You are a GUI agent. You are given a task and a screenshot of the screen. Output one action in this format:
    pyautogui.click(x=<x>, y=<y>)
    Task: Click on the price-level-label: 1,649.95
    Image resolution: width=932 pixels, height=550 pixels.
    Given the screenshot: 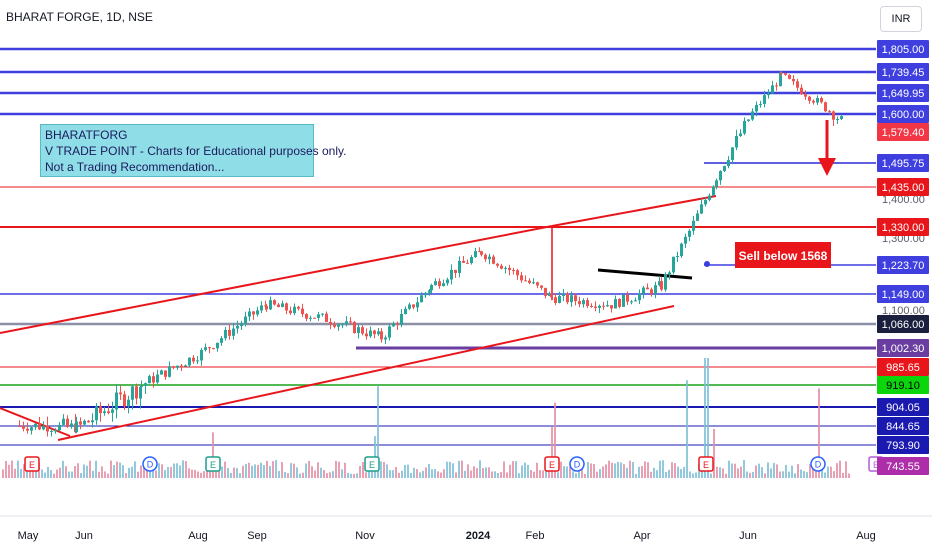 What is the action you would take?
    pyautogui.click(x=903, y=94)
    